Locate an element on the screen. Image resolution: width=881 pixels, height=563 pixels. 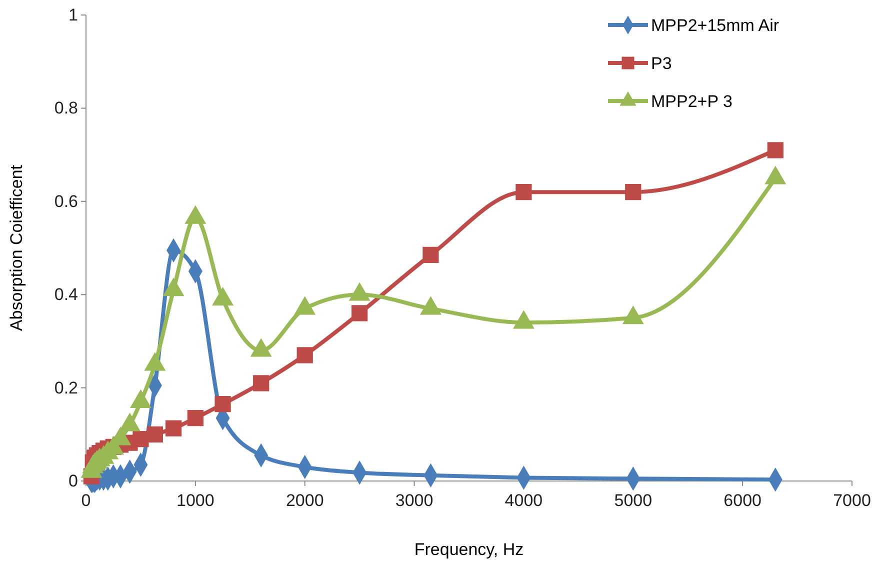
x-tick-label: 3000 is located at coordinates (414, 500).